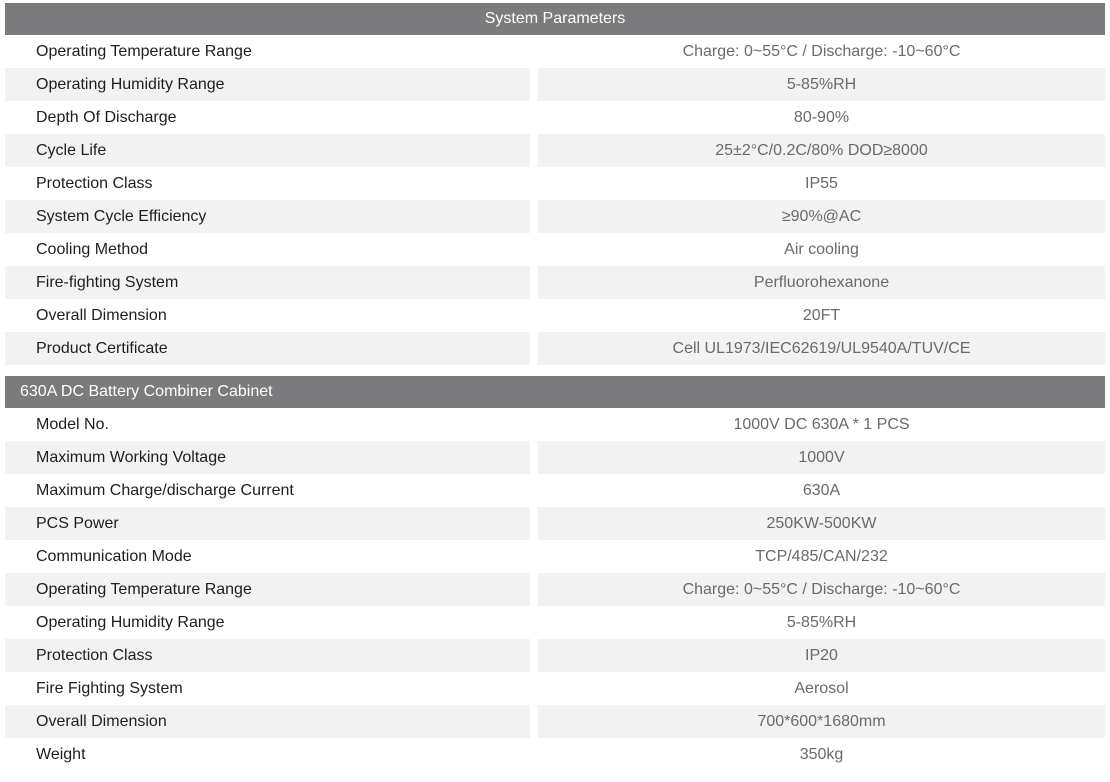  I want to click on section-header: System Parameters, so click(555, 19).